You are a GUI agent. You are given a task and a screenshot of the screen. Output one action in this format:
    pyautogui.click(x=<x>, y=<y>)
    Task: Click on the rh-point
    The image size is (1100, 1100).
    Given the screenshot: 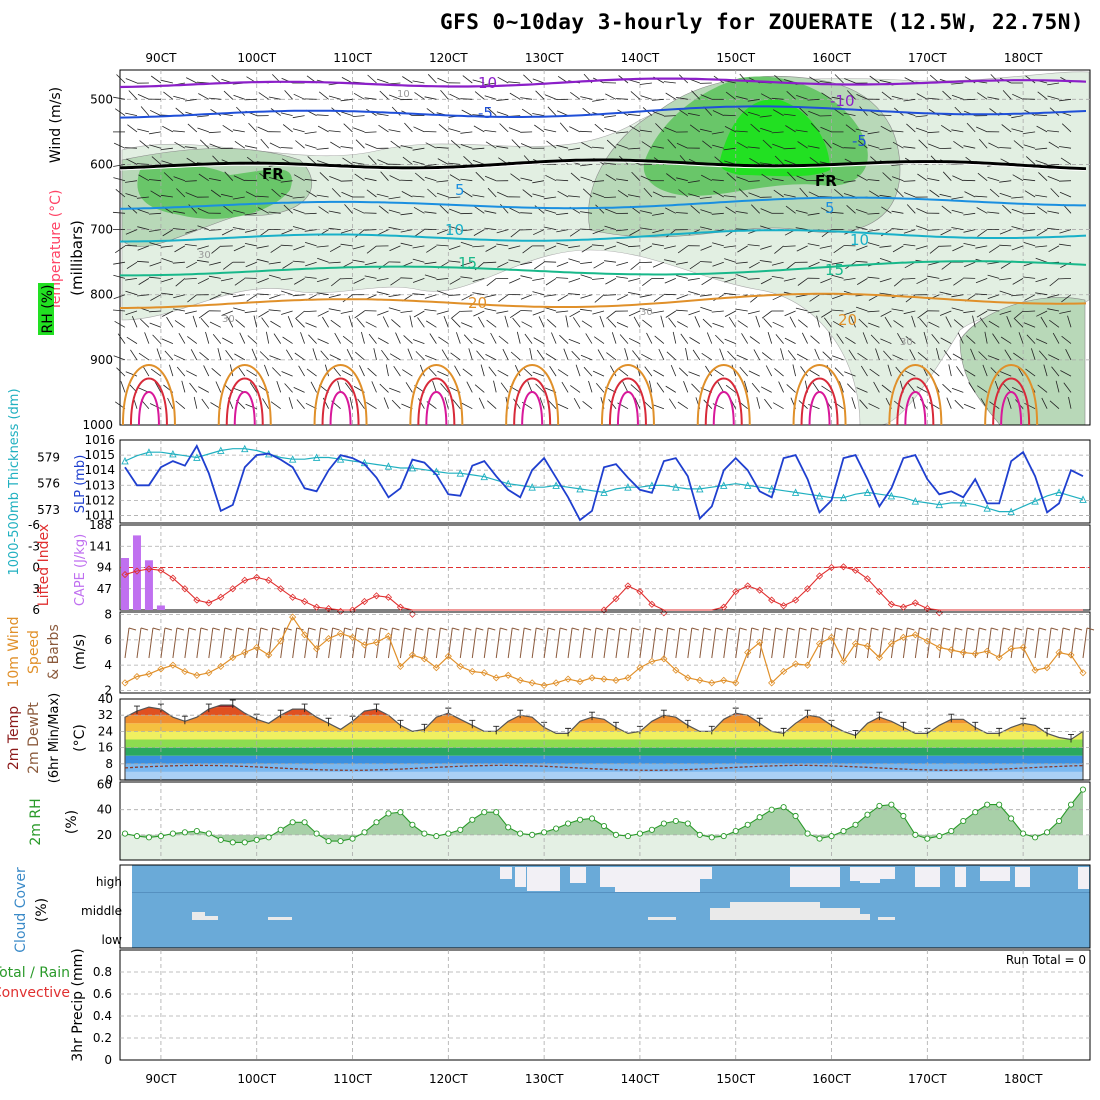 What is the action you would take?
    pyautogui.click(x=220, y=839)
    